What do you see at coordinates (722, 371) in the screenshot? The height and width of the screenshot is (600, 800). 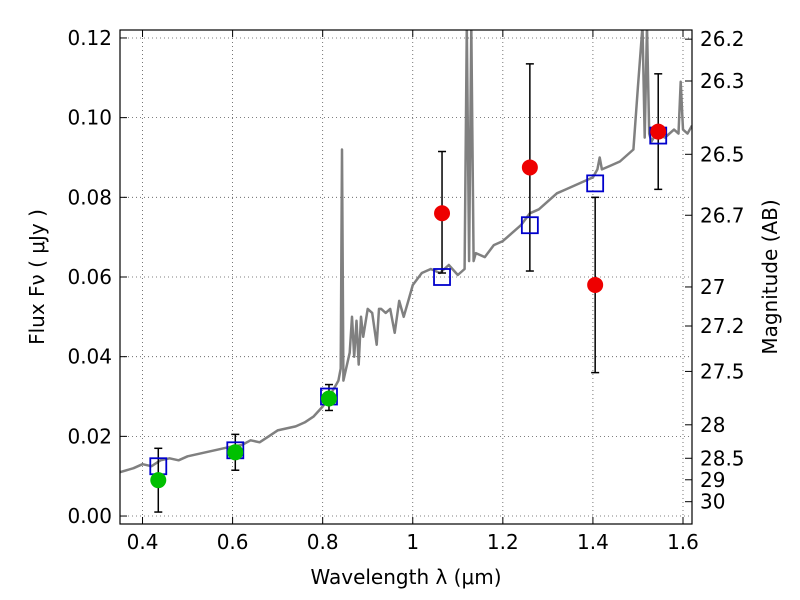 I see `right-tick-label: 27.5` at bounding box center [722, 371].